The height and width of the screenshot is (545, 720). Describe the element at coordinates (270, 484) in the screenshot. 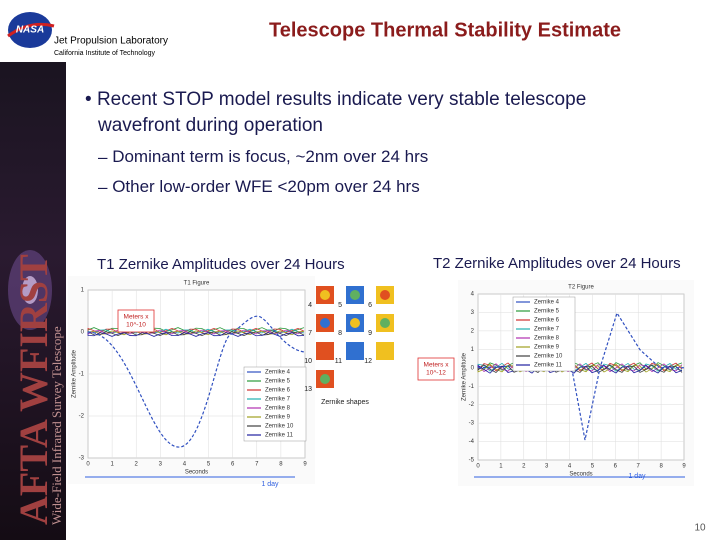

I see `span-label: 1 day` at that location.